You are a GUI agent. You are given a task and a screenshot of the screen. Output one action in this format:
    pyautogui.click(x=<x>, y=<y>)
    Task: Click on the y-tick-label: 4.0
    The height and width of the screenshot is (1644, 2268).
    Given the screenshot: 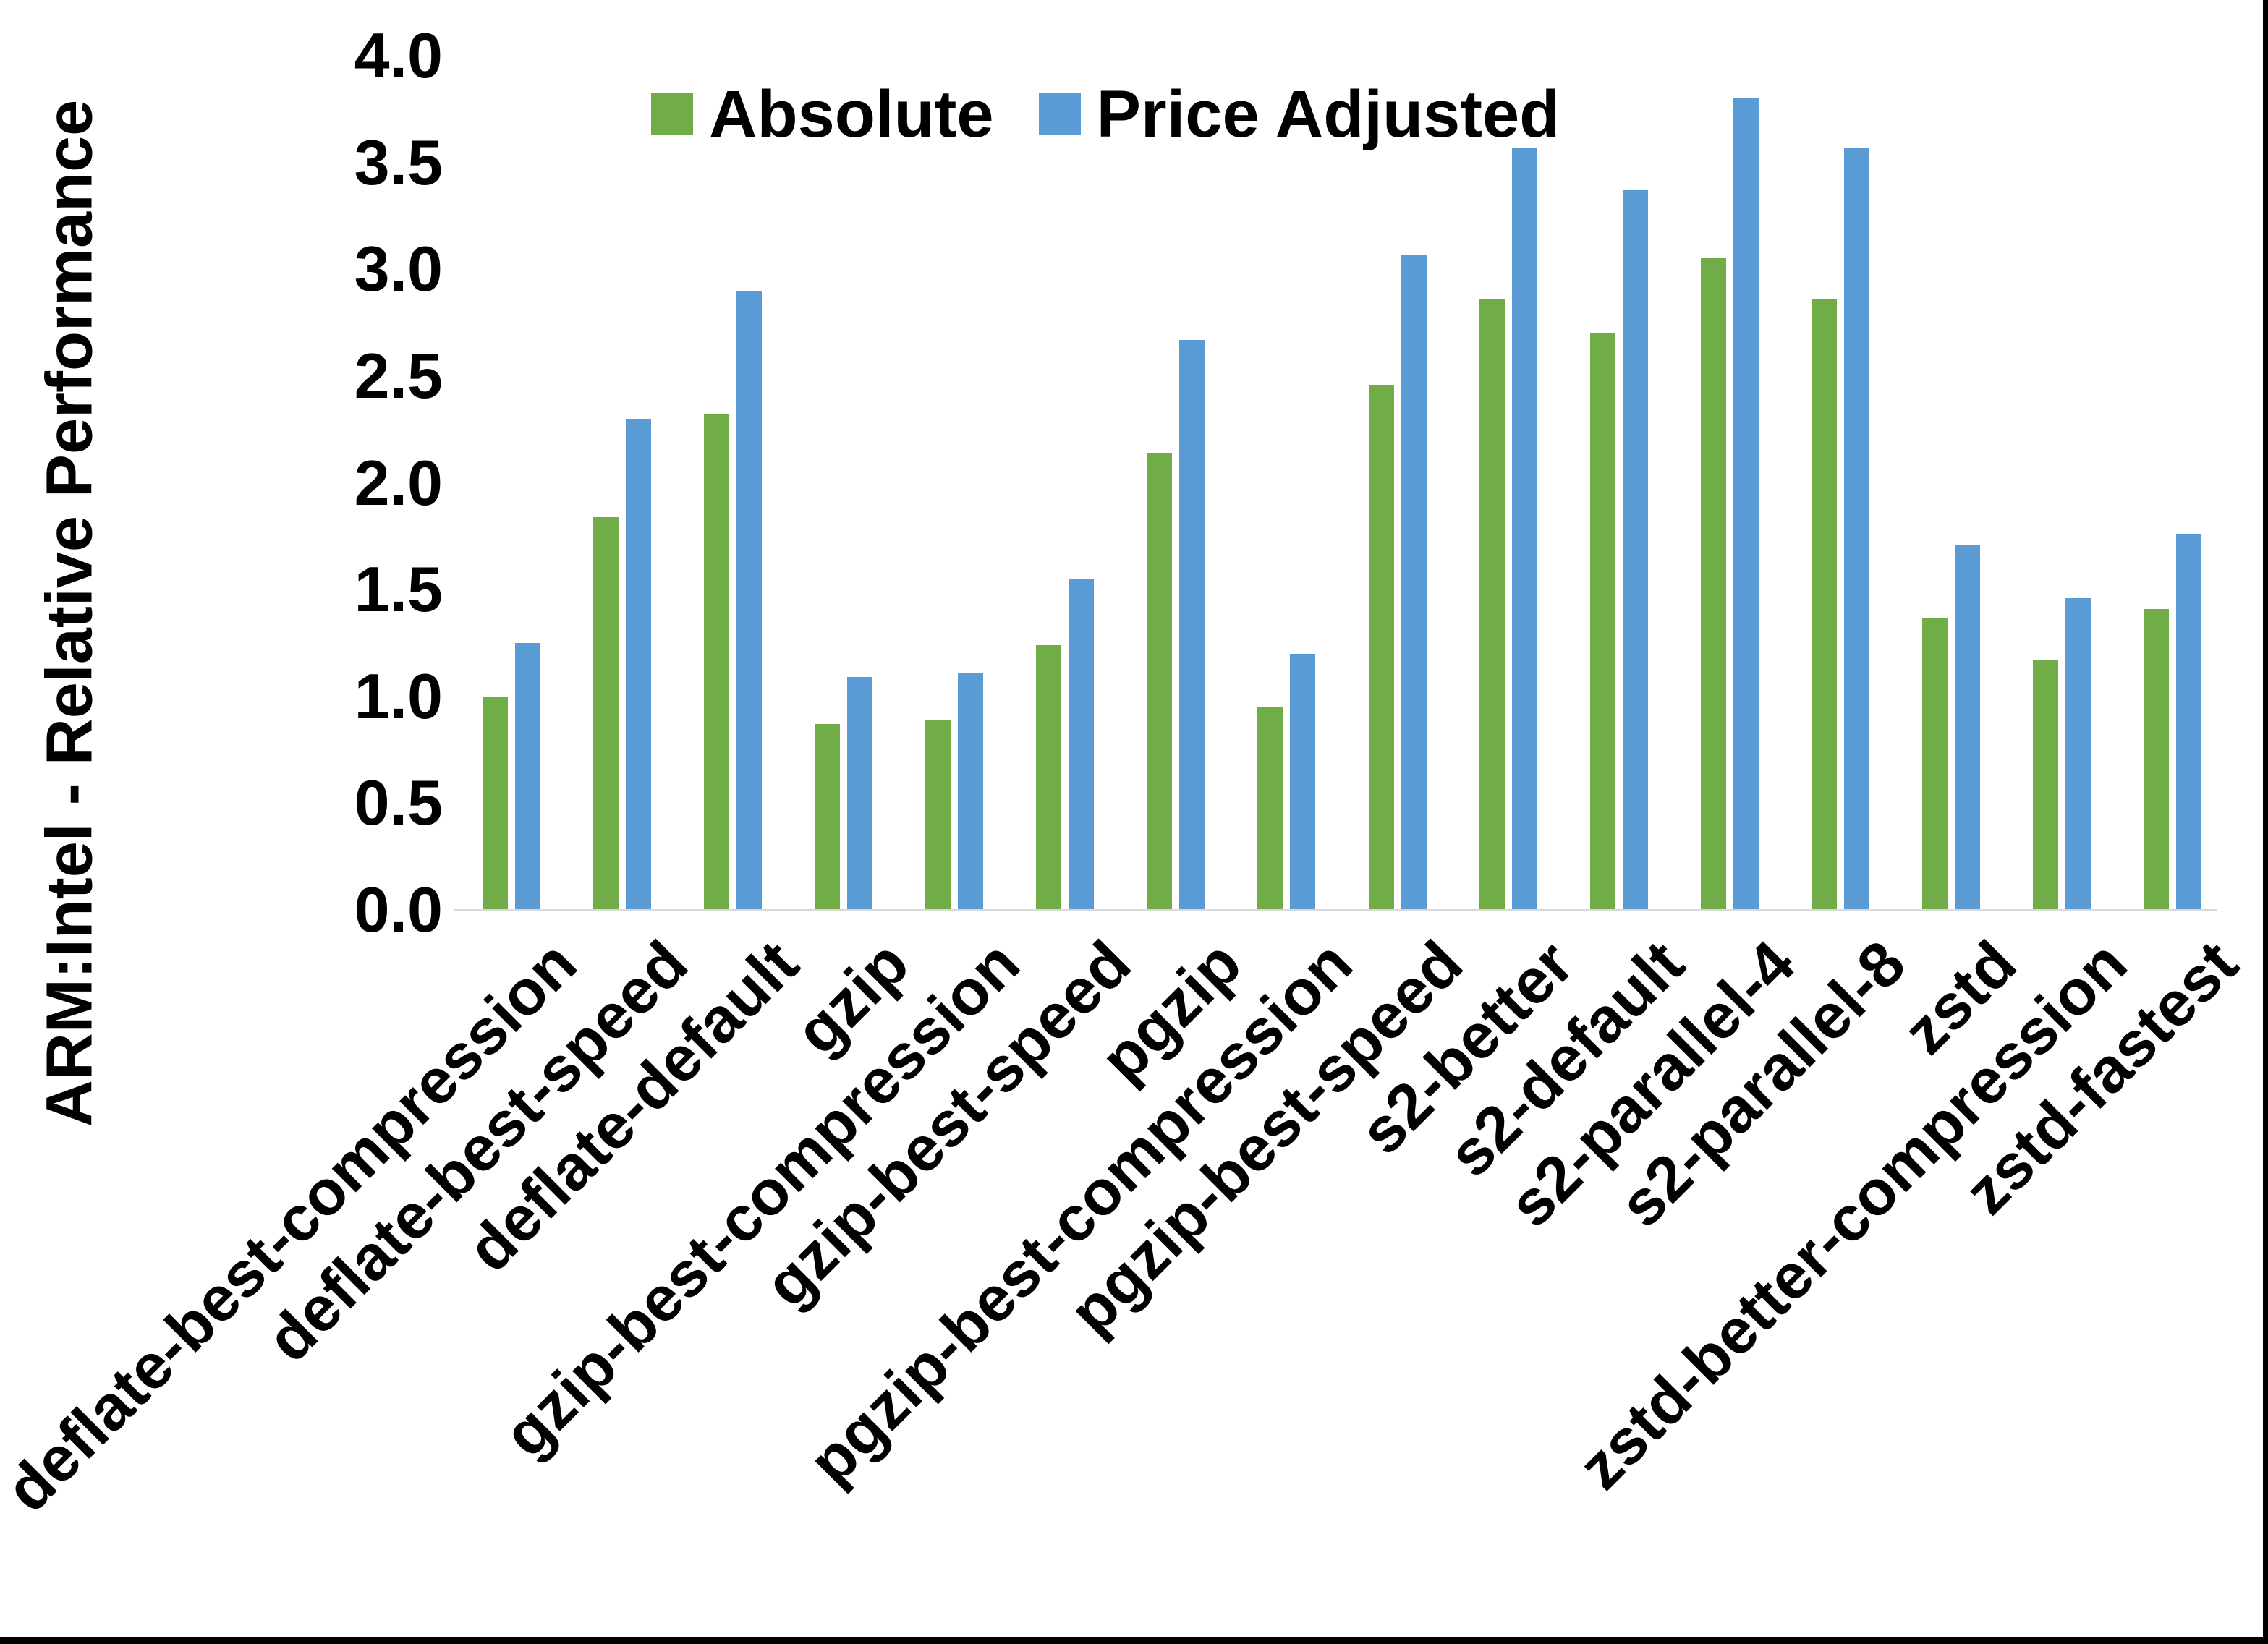 What is the action you would take?
    pyautogui.click(x=398, y=55)
    